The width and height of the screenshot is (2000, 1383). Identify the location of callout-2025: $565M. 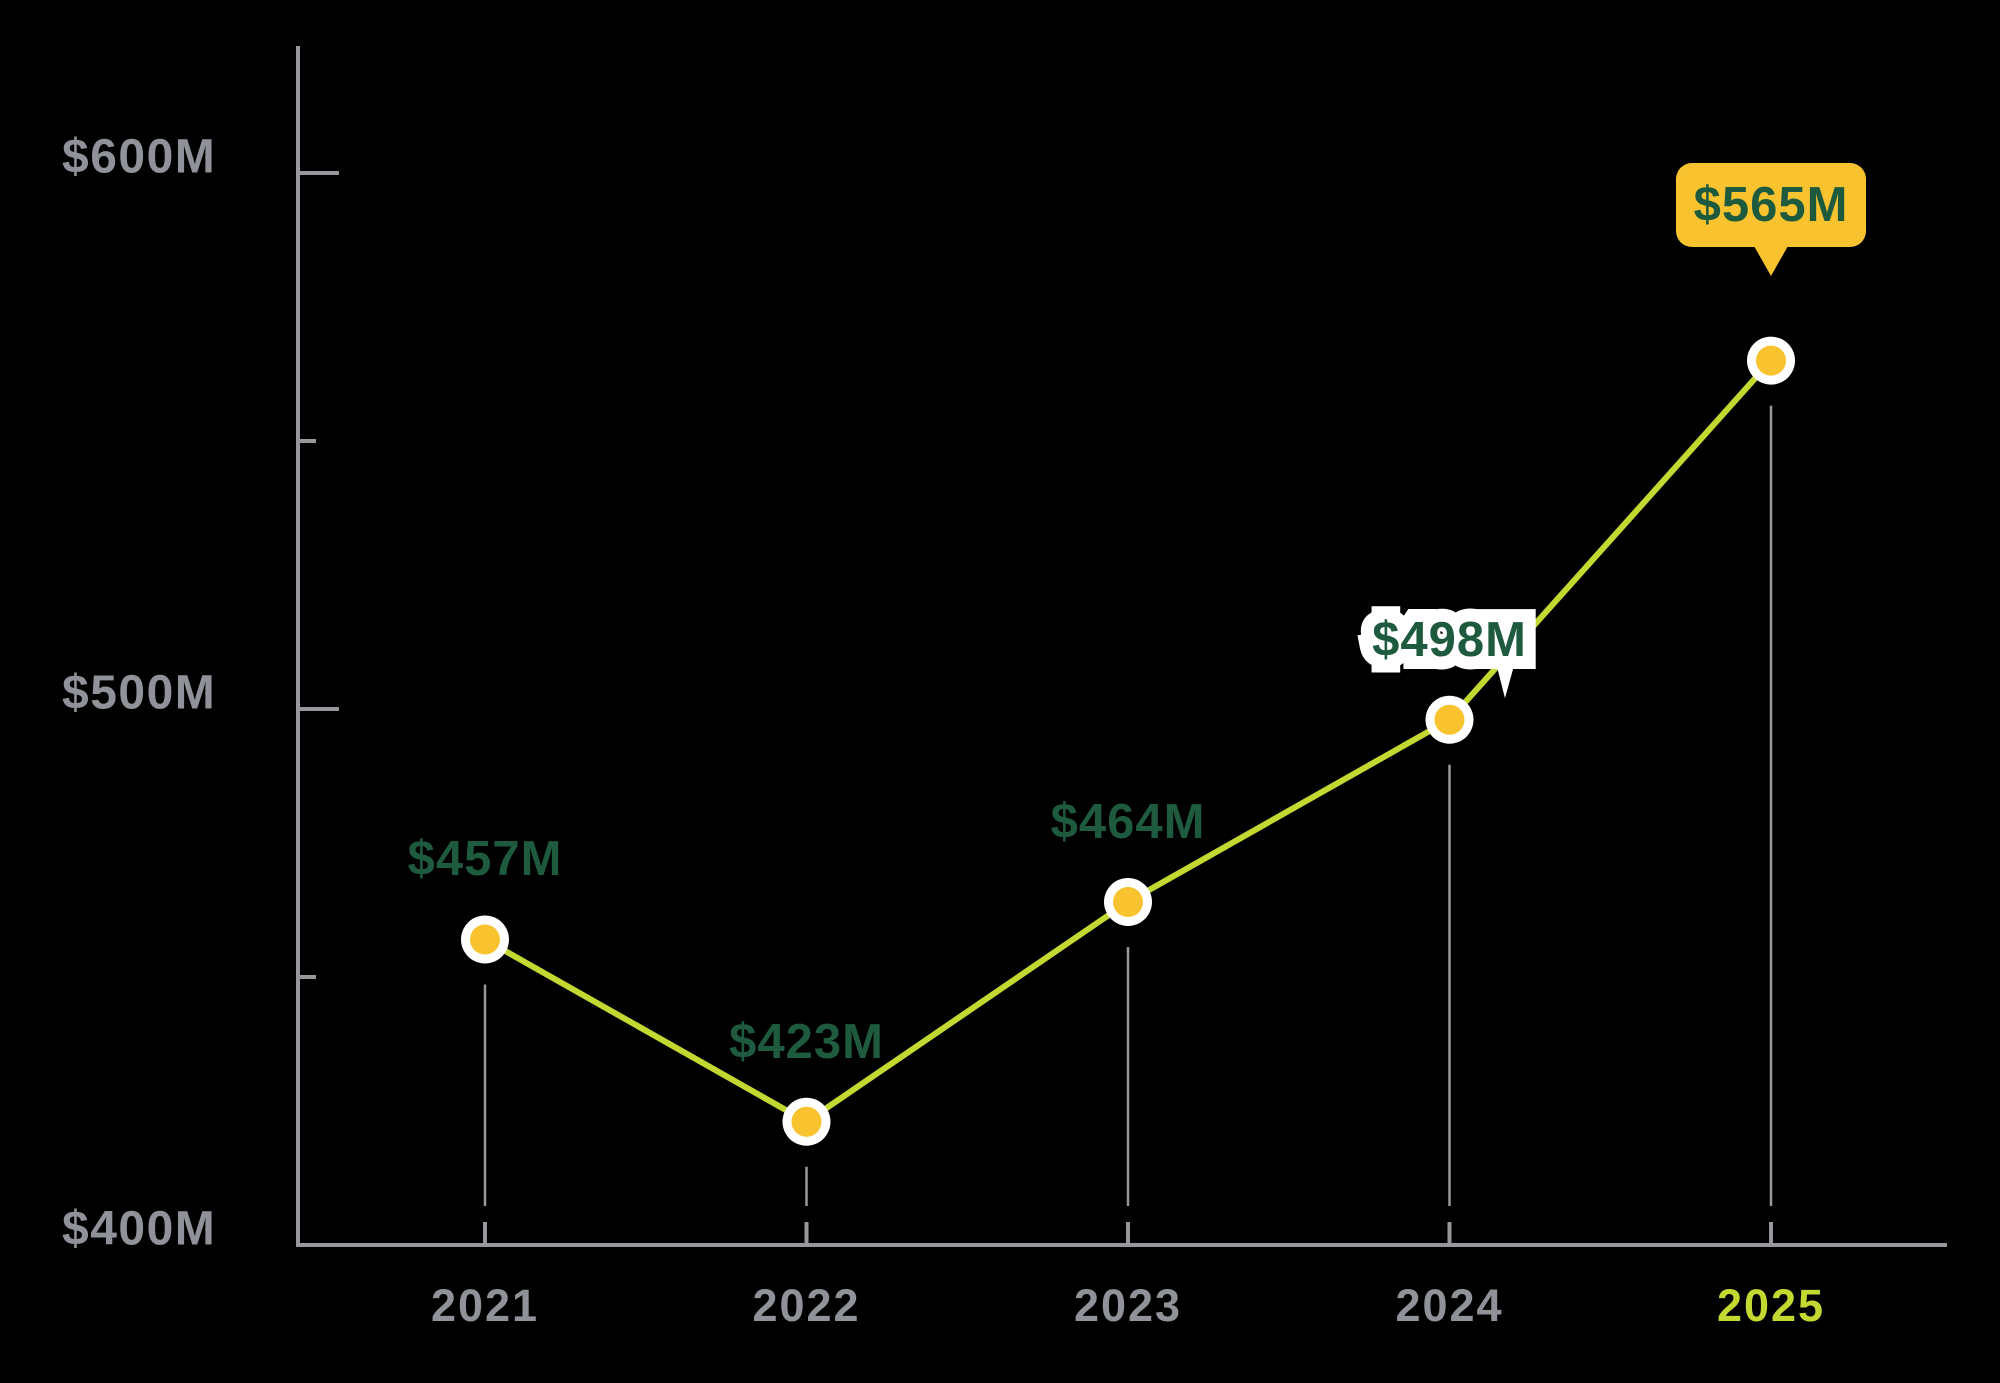
(1771, 219).